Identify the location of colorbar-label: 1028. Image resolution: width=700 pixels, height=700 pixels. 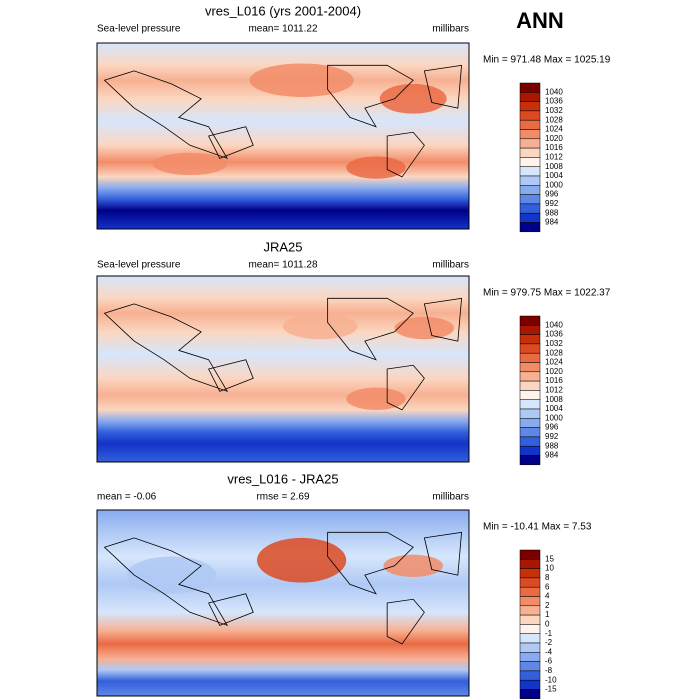
(554, 352).